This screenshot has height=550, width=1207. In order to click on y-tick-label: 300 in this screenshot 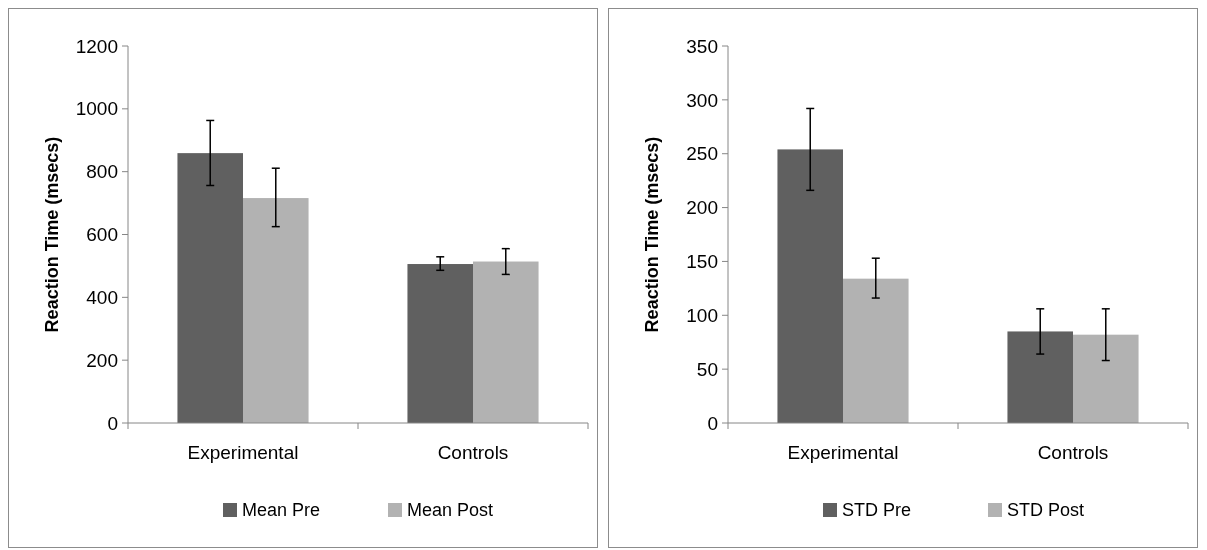, I will do `click(702, 100)`.